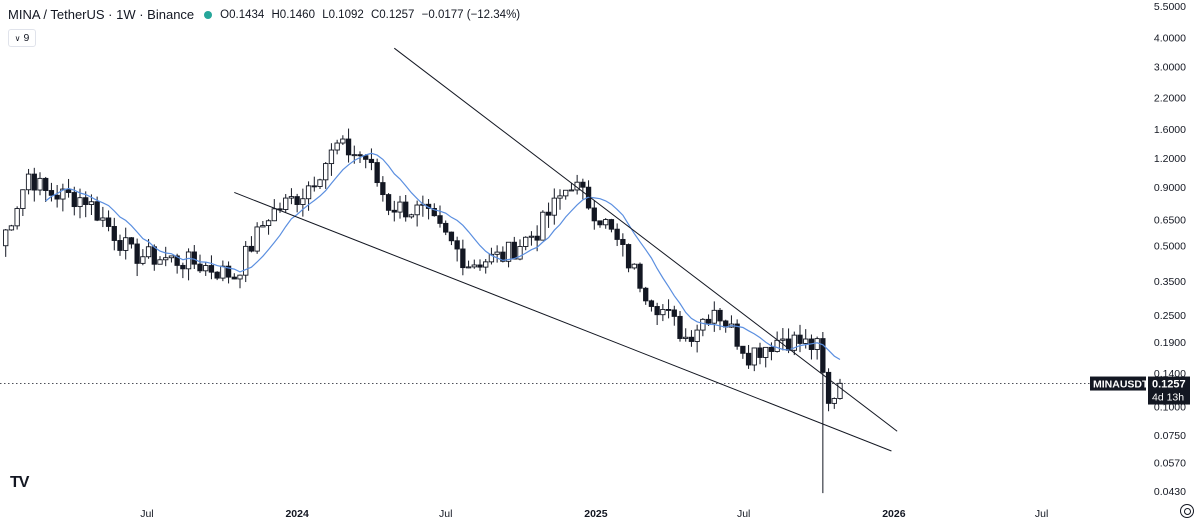 This screenshot has height=525, width=1200. Describe the element at coordinates (1170, 159) in the screenshot. I see `y-tick-label: 1.2000` at that location.